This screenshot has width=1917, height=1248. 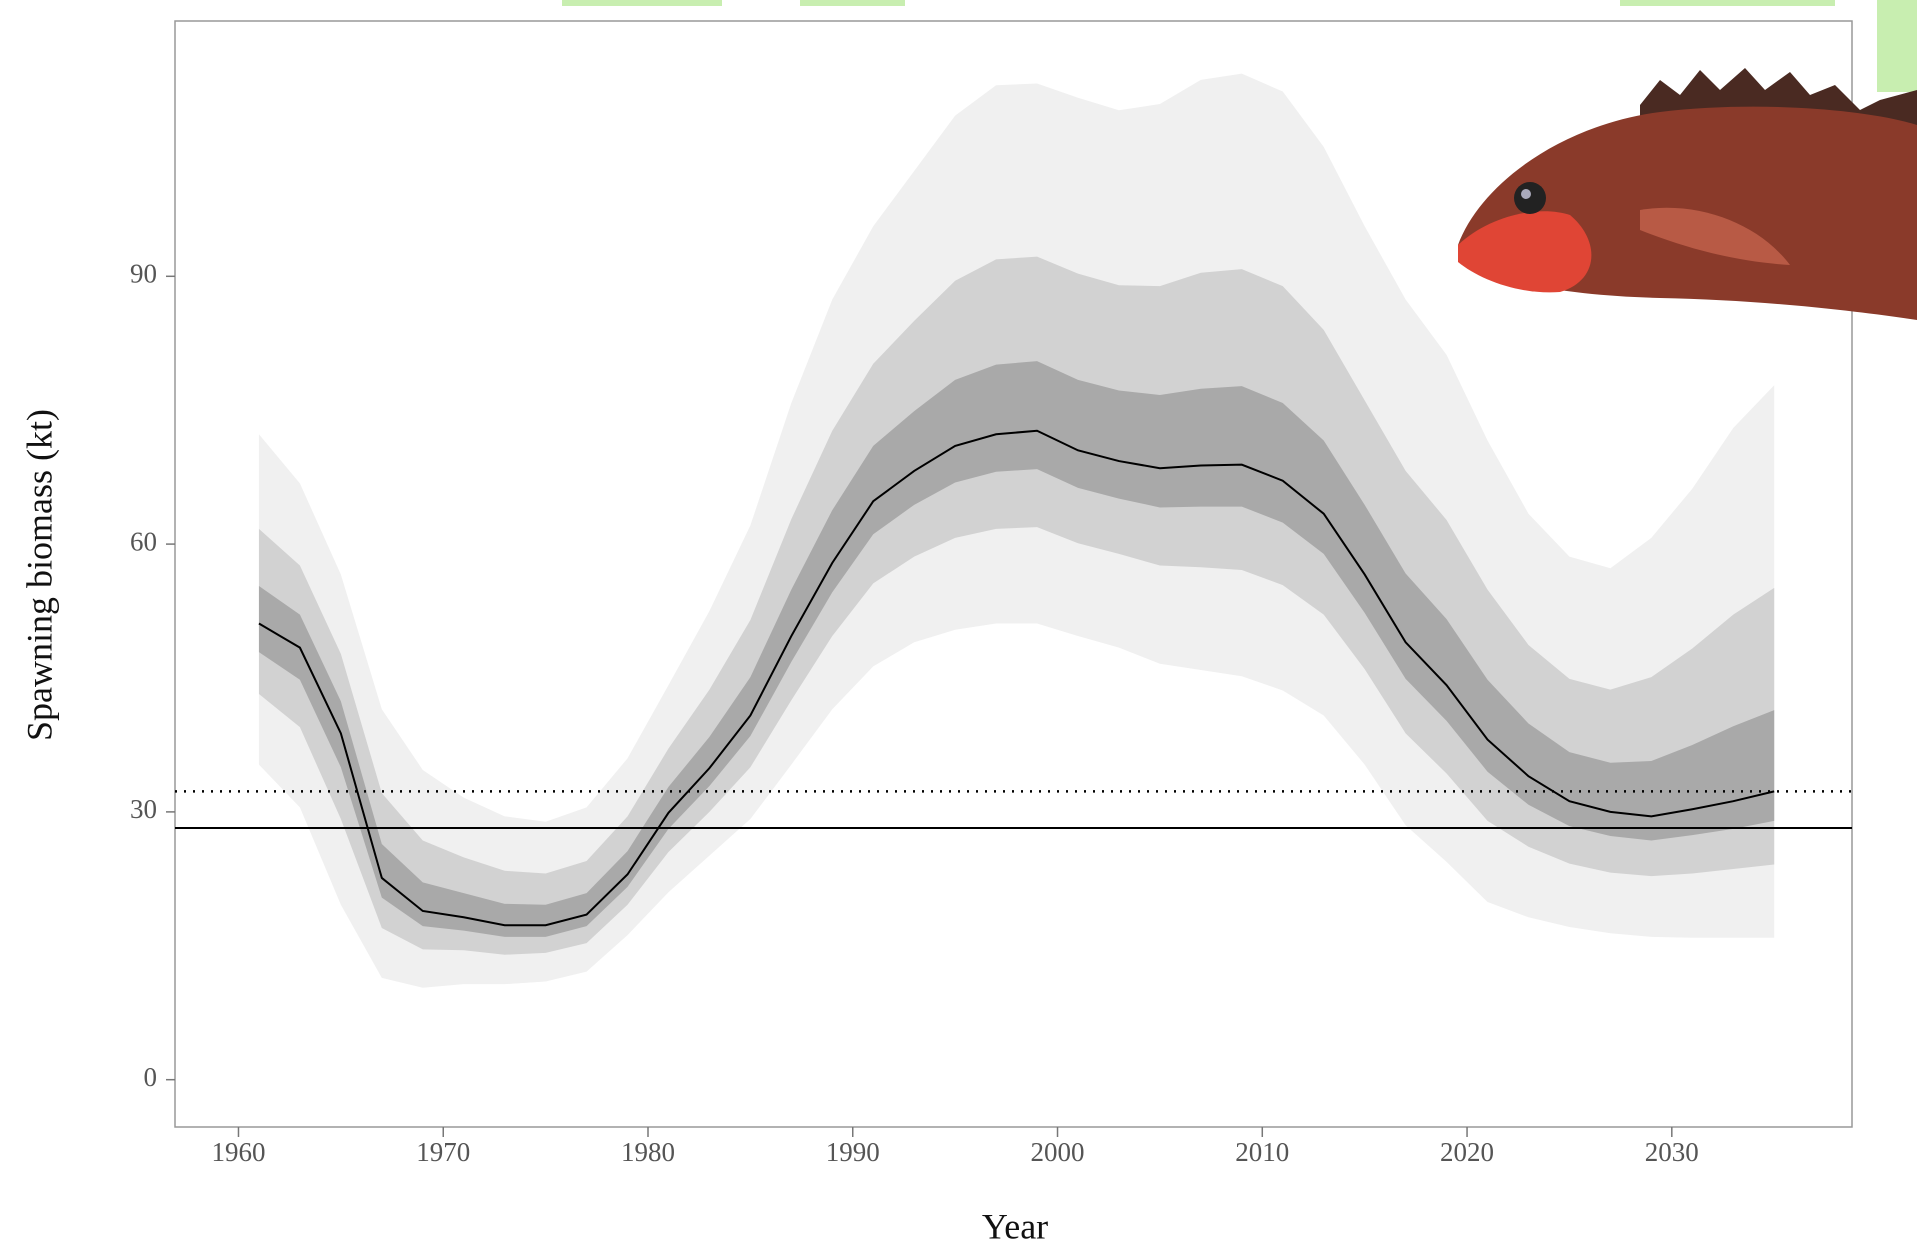 I want to click on y-tick-label: 30, so click(x=143, y=809).